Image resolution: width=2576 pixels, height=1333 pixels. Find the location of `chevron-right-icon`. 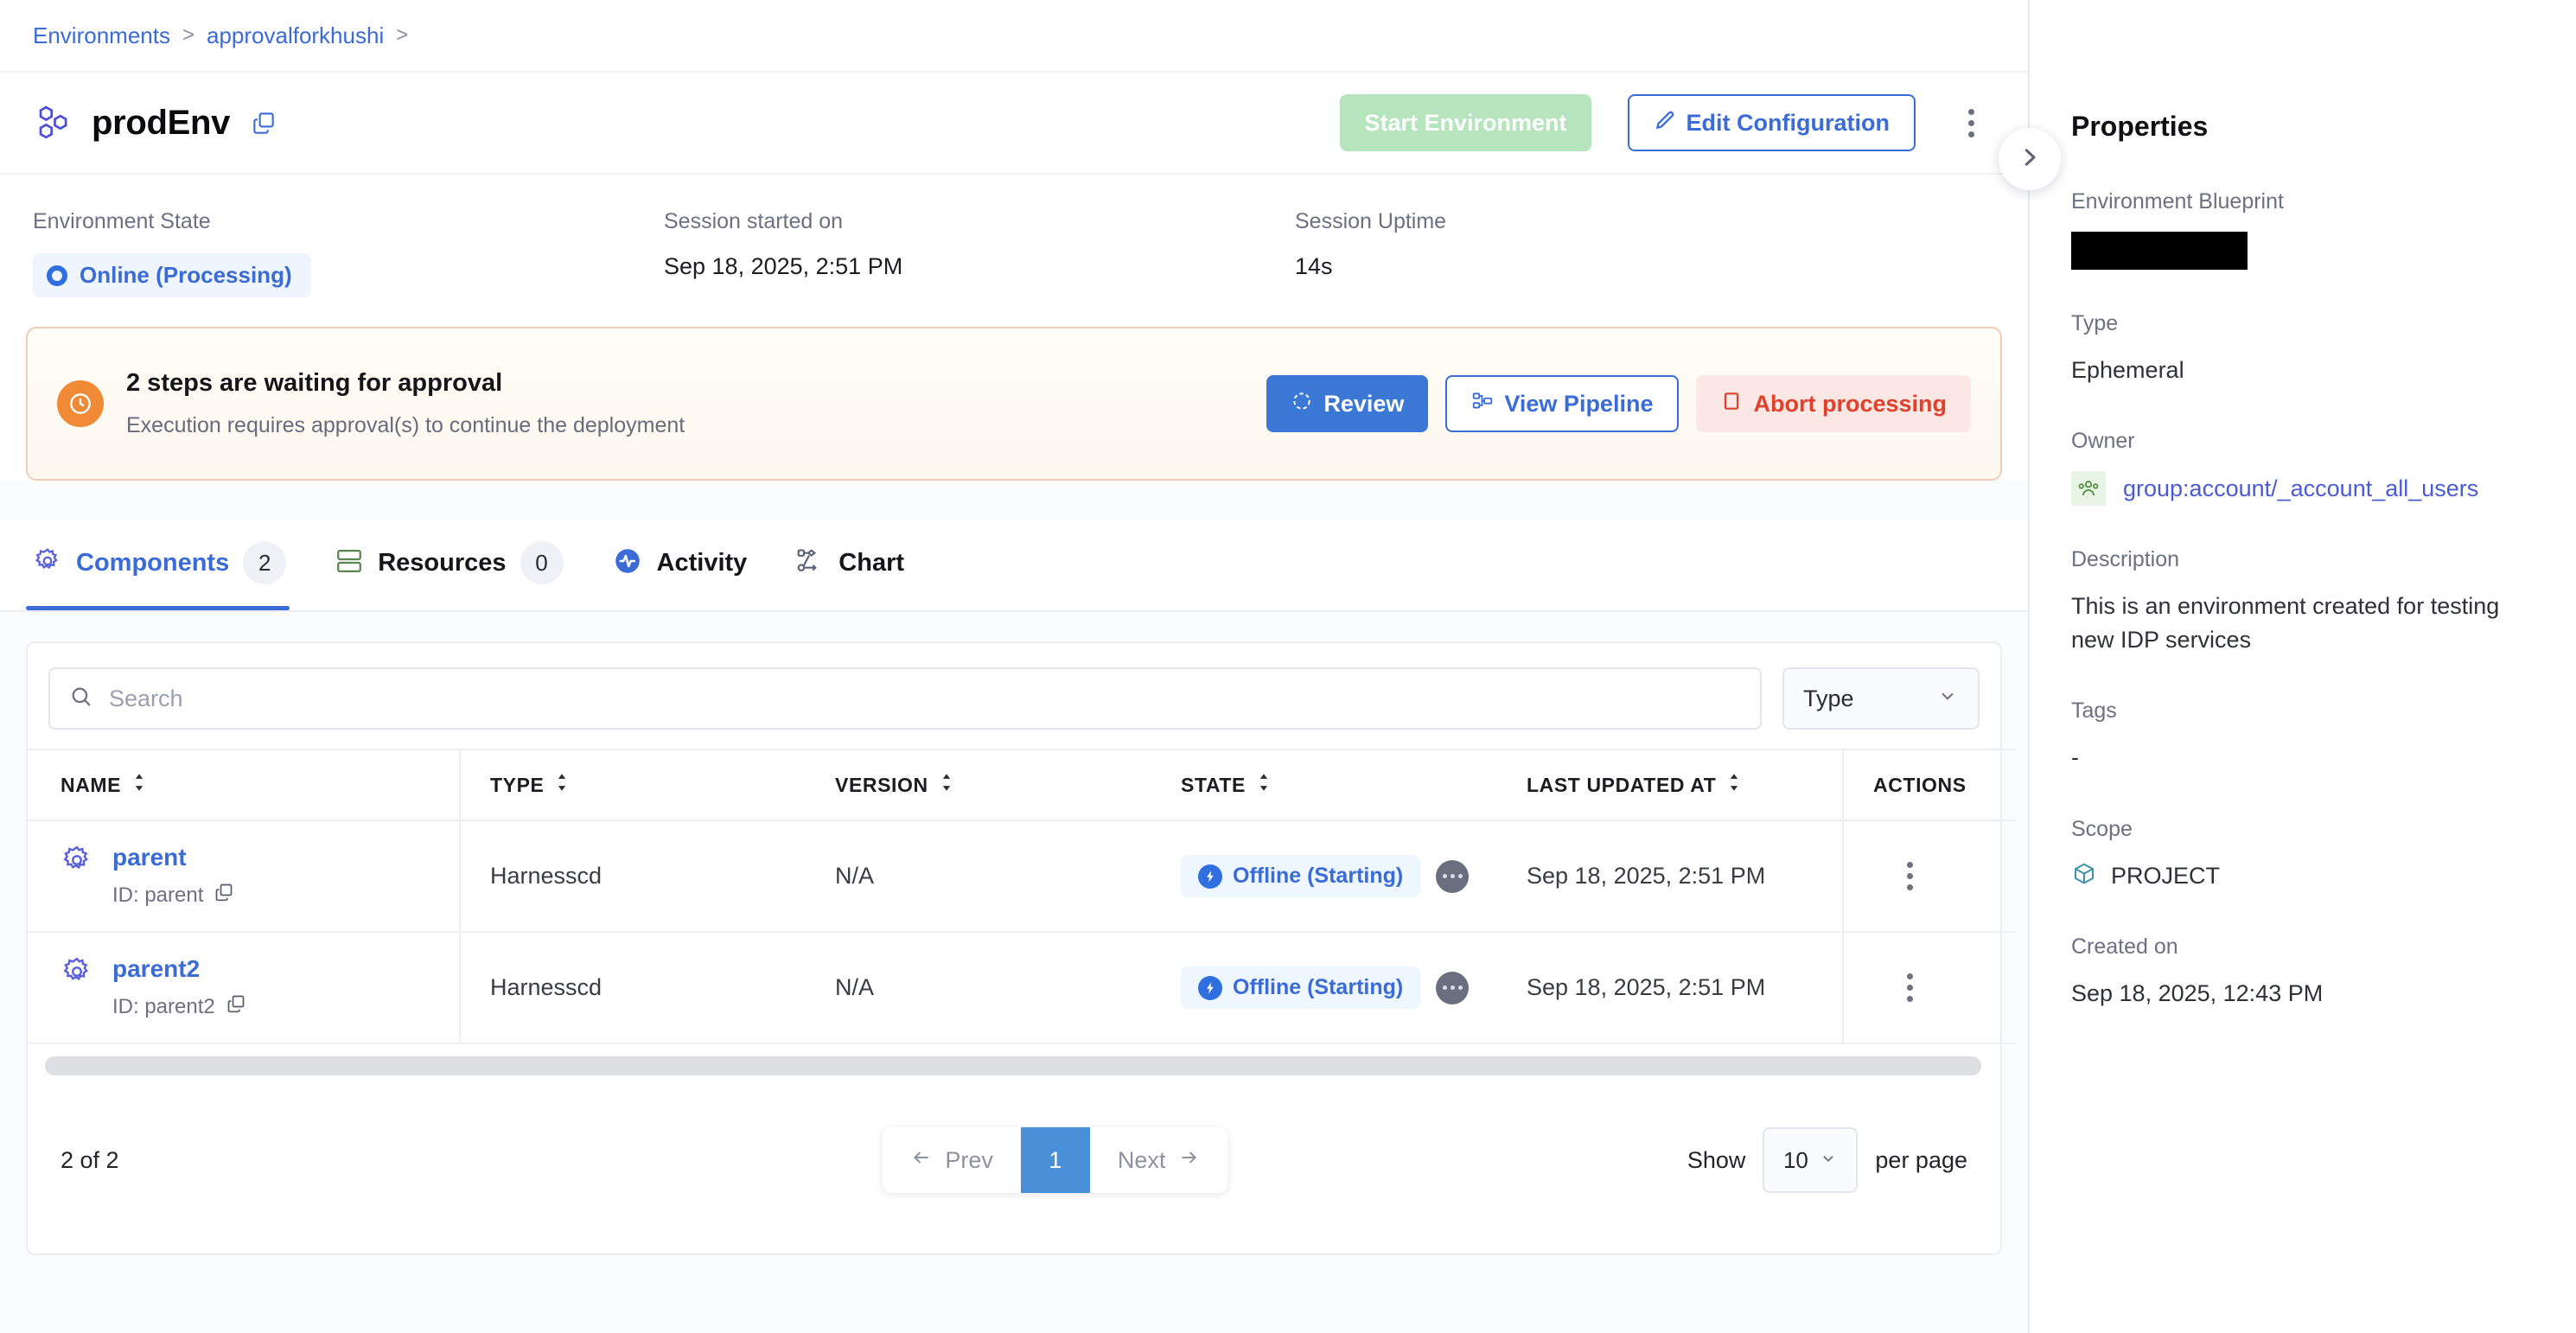

chevron-right-icon is located at coordinates (2030, 159).